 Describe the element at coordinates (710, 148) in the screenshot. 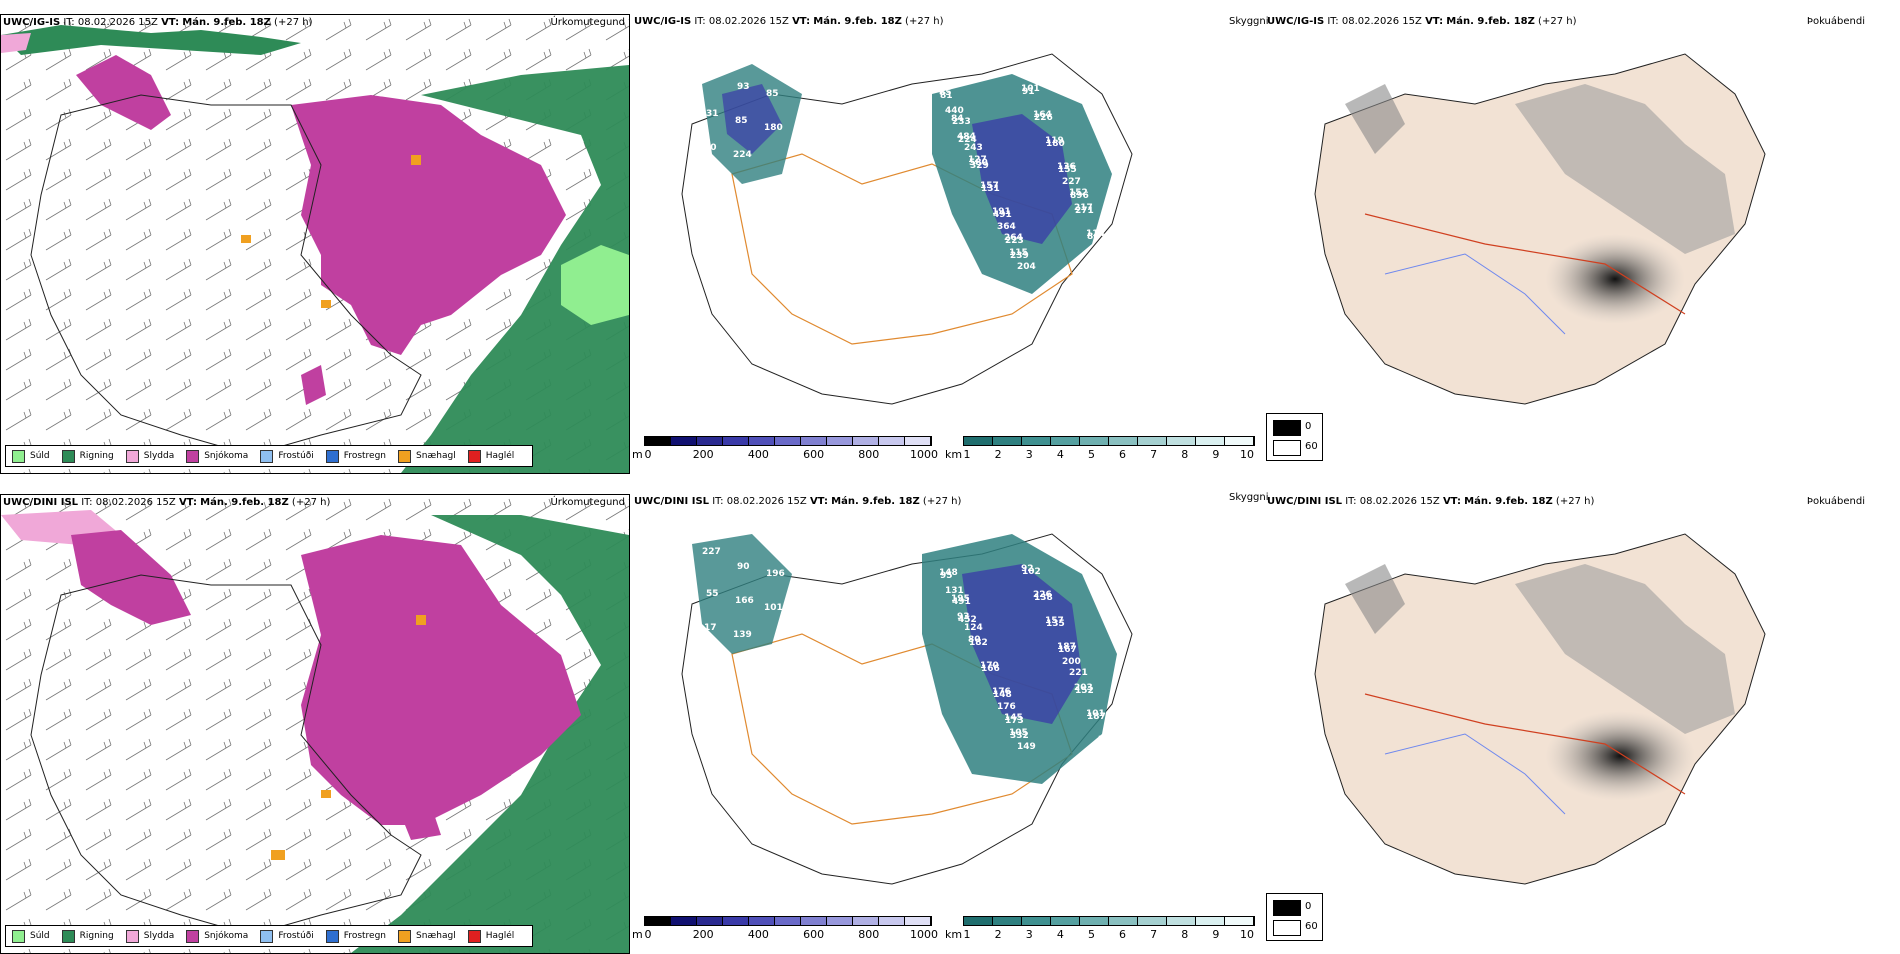

I see `elevation-label: 90` at that location.